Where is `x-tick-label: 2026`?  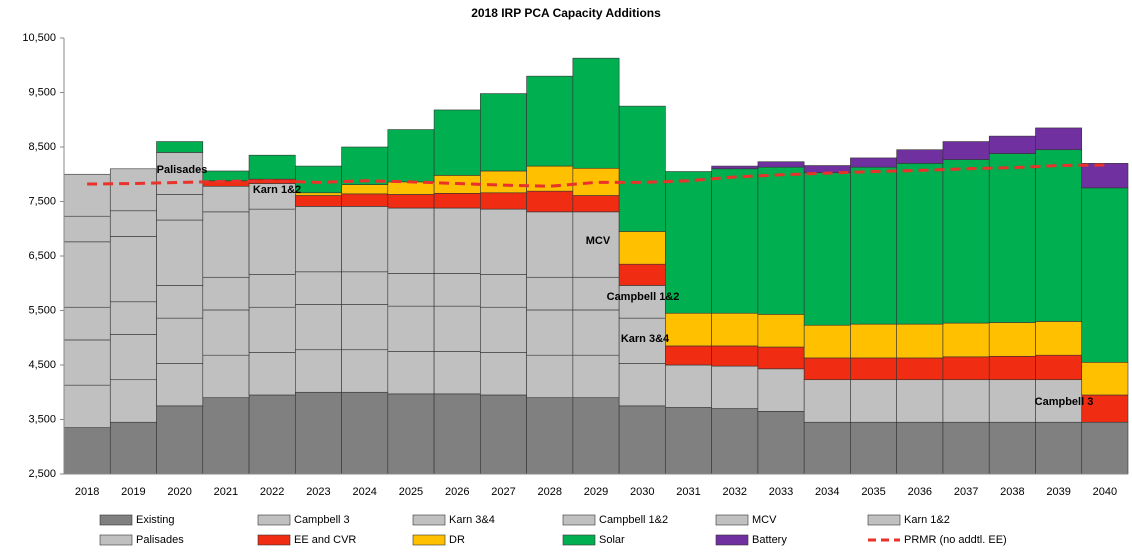
x-tick-label: 2026 is located at coordinates (457, 492).